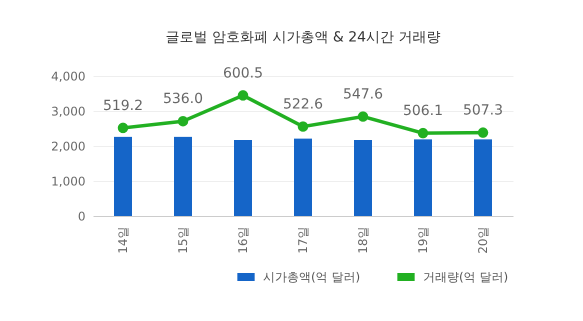  What do you see at coordinates (465, 277) in the screenshot?
I see `legend-label: 거래량(억 달러)` at bounding box center [465, 277].